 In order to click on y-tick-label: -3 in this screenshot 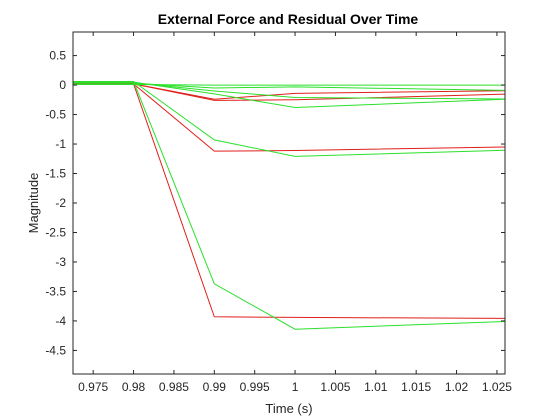, I will do `click(60, 262)`.